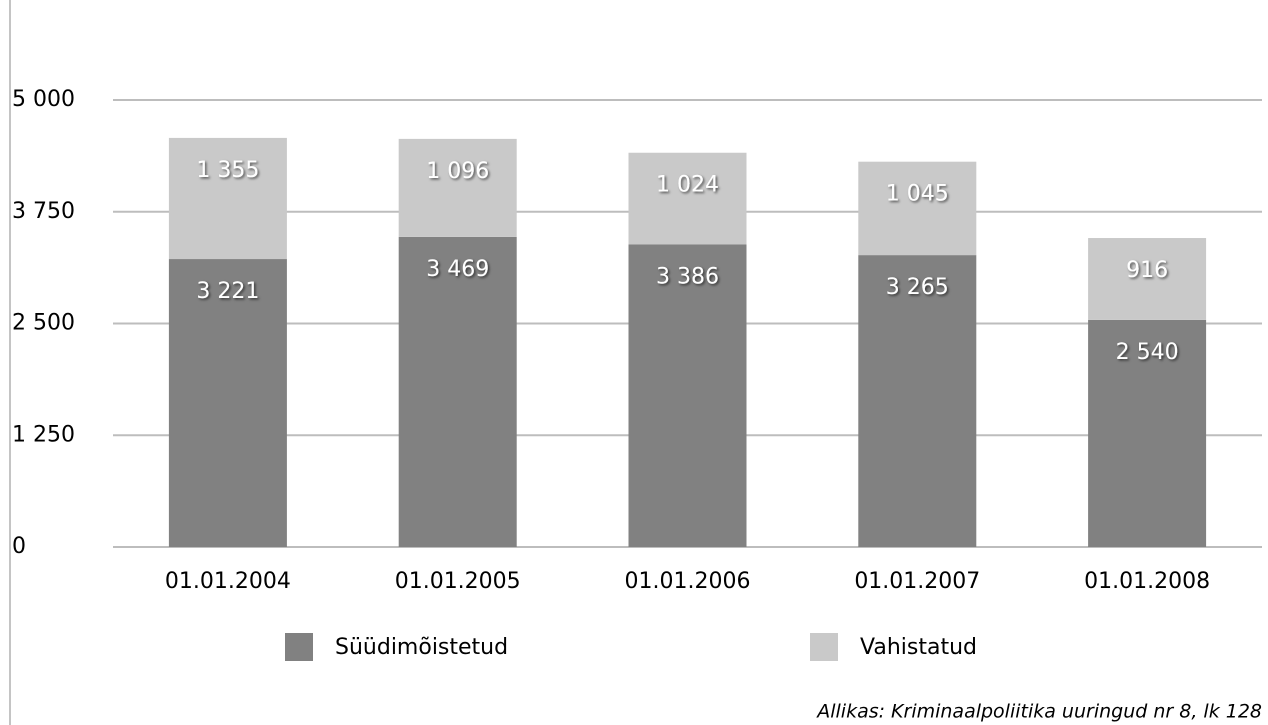 The height and width of the screenshot is (725, 1268). I want to click on x-tick-label: 01.01.2005, so click(458, 581).